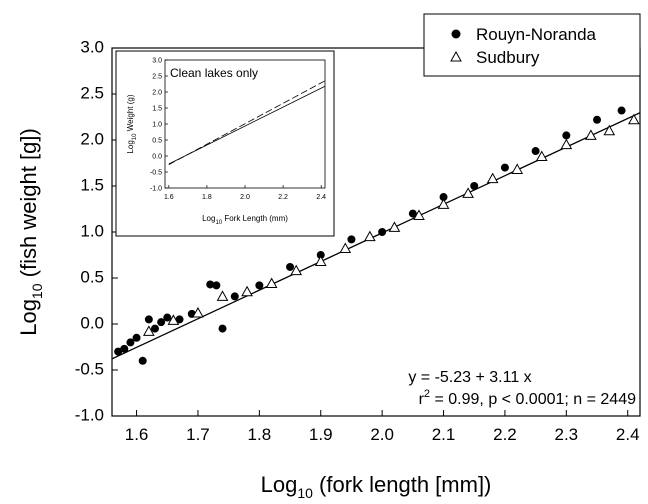  What do you see at coordinates (532, 45) in the screenshot?
I see `legend-box` at bounding box center [532, 45].